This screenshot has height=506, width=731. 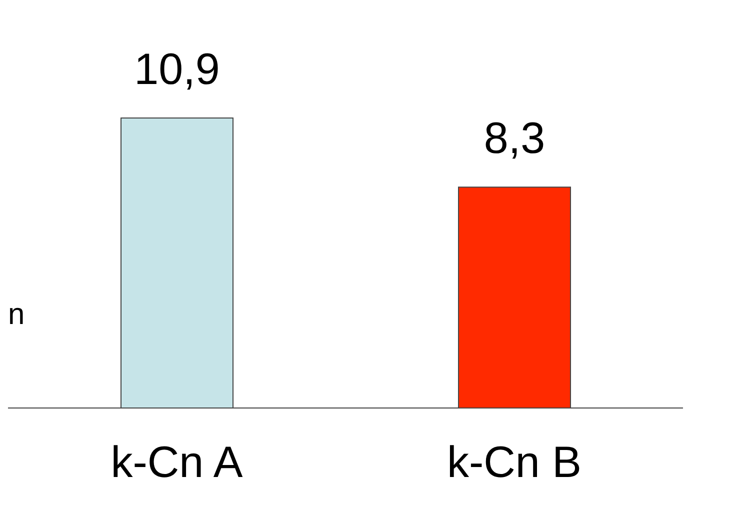 What do you see at coordinates (515, 139) in the screenshot?
I see `data-label: 8,3` at bounding box center [515, 139].